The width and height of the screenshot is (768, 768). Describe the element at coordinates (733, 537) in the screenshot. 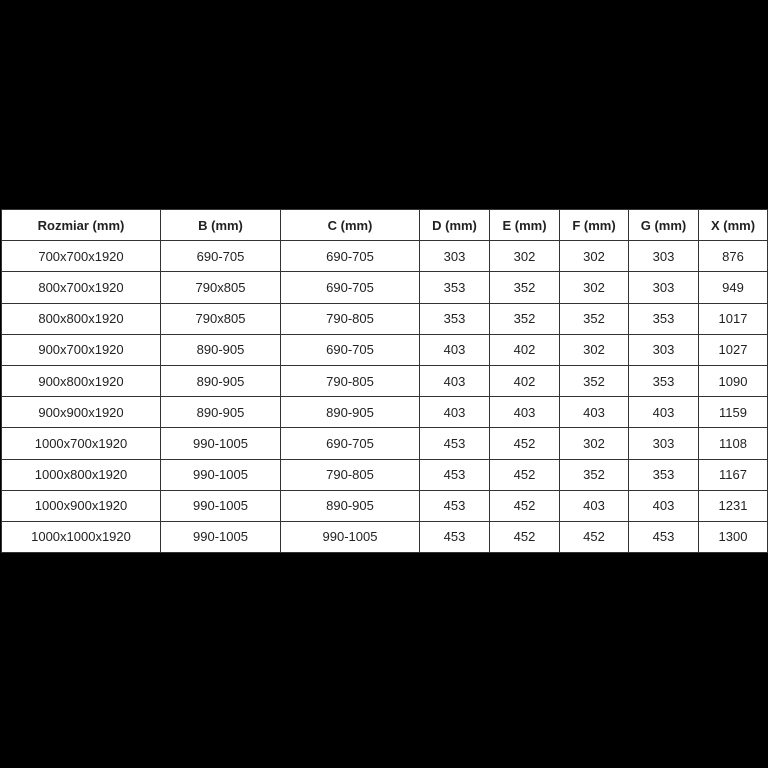

I see `table-cell: 1300` at that location.